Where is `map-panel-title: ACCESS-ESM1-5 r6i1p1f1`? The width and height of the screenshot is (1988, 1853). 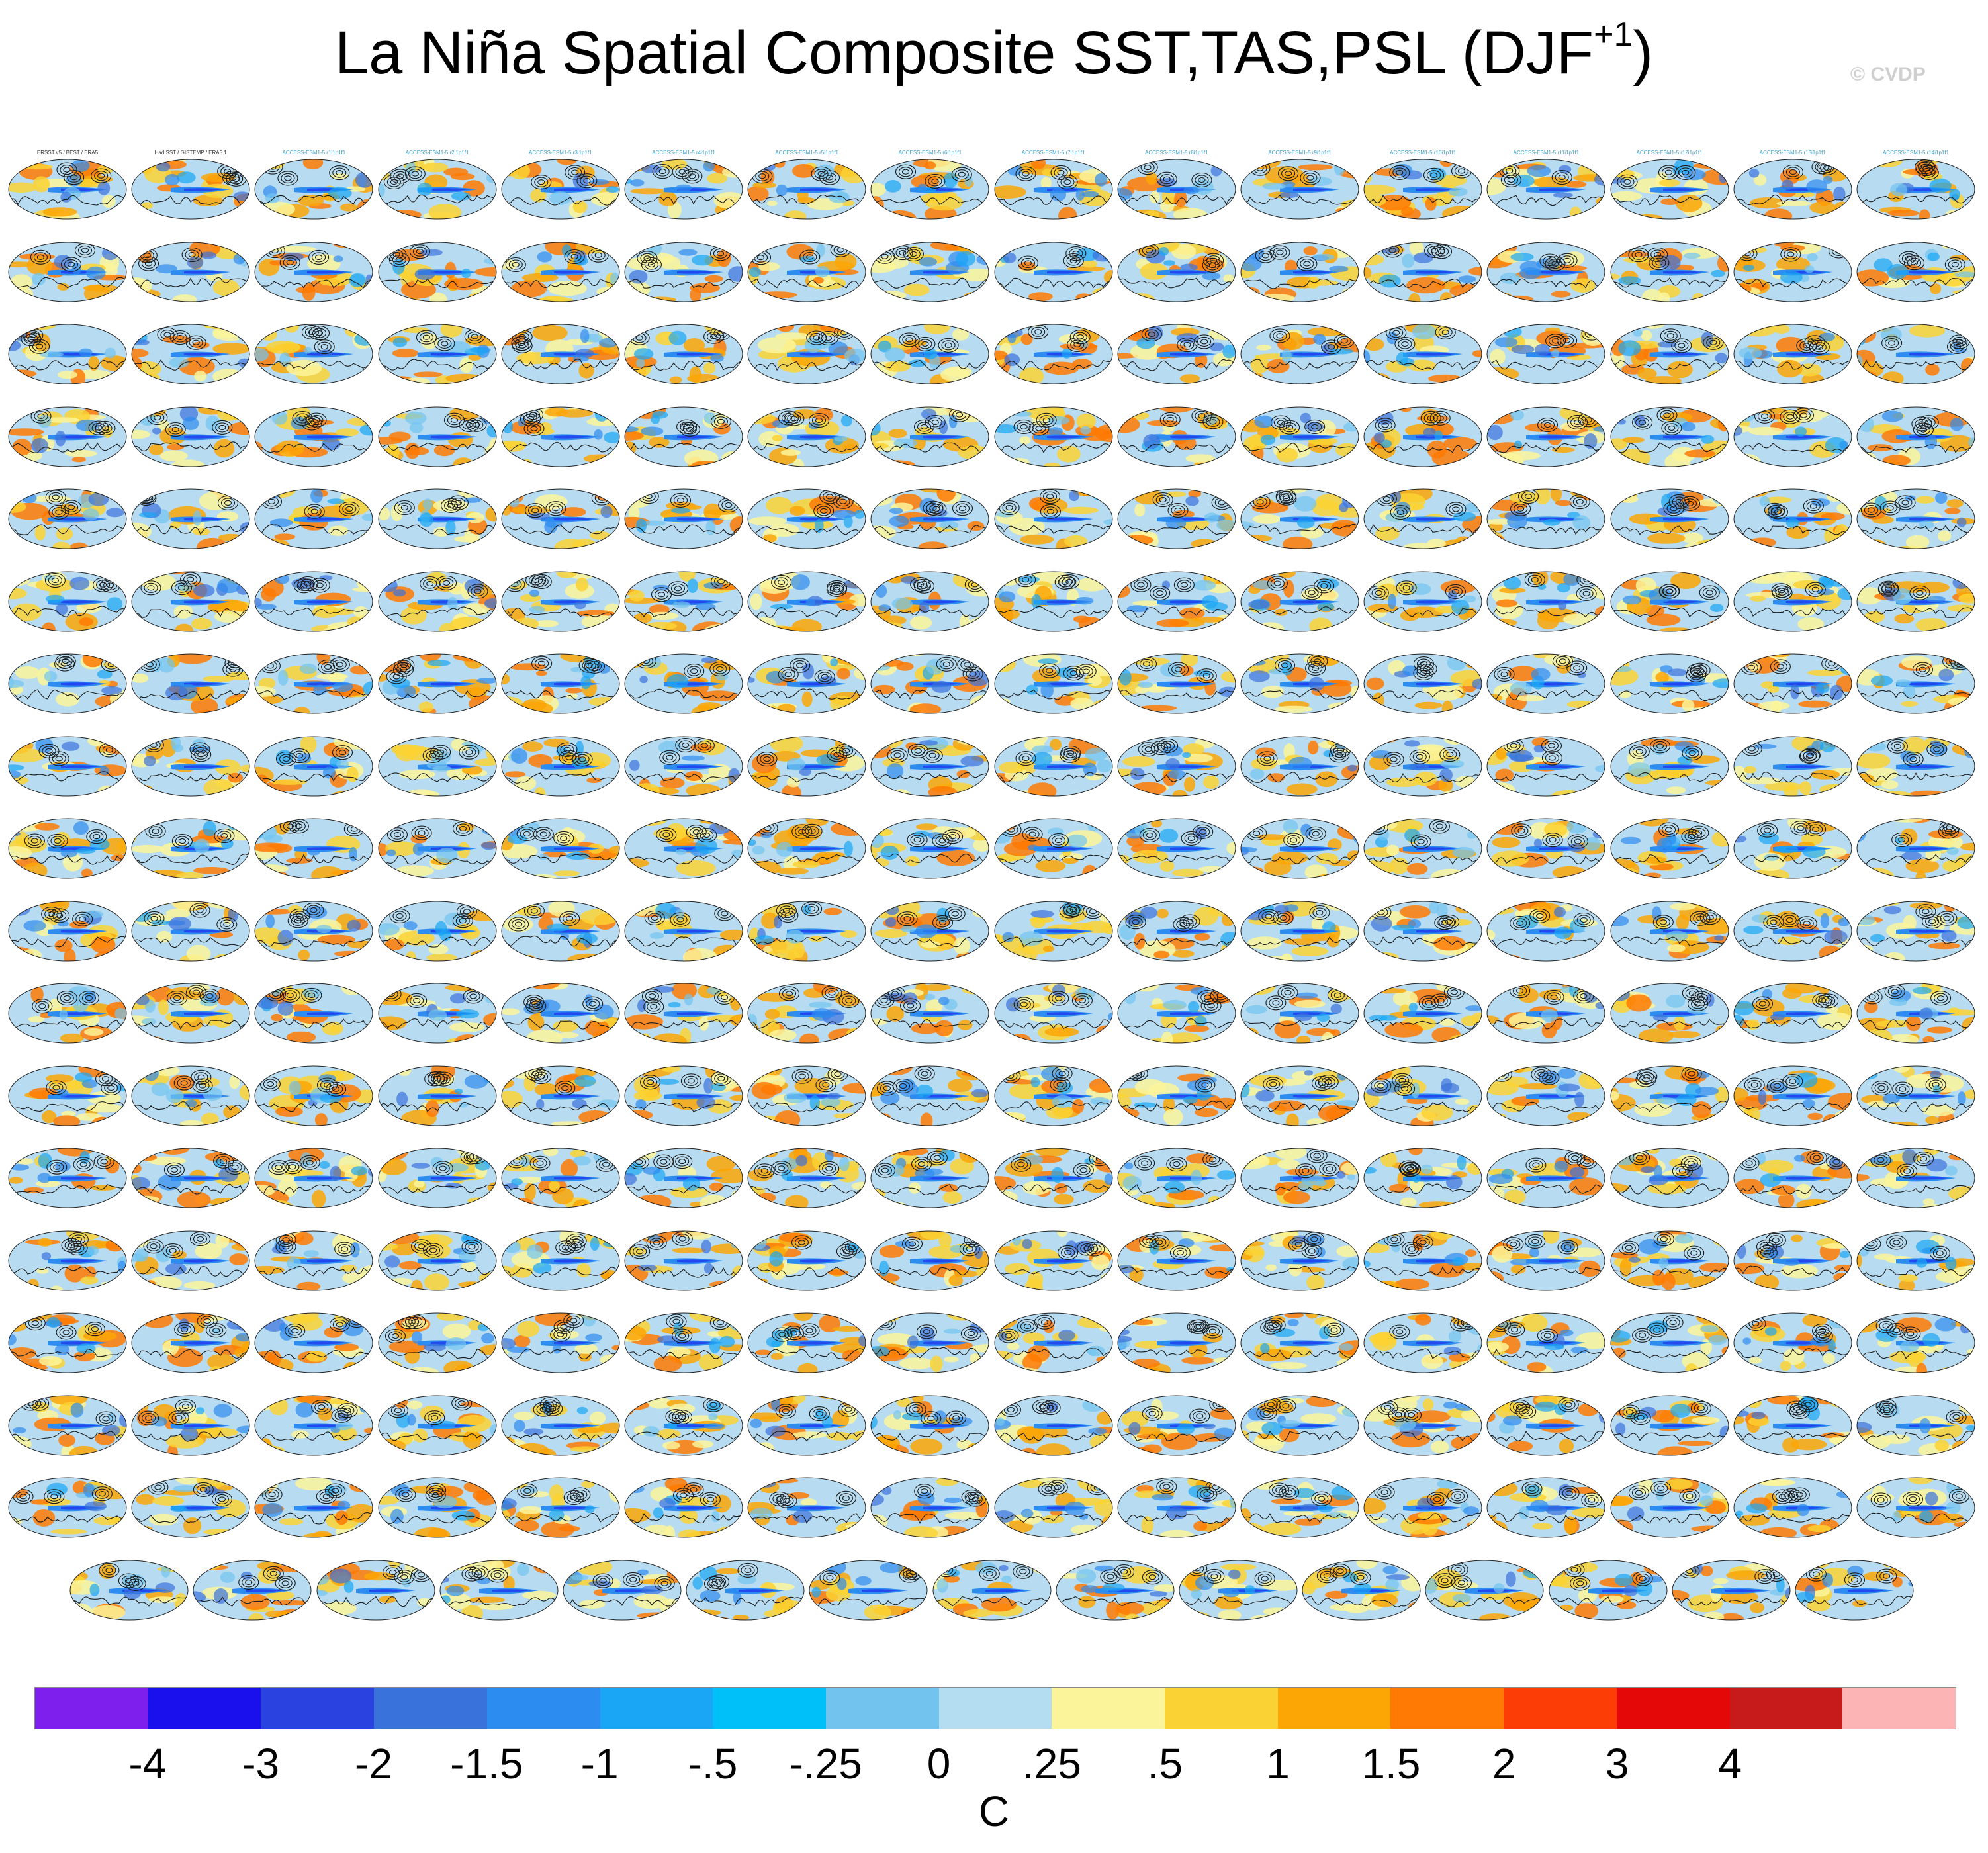
map-panel-title: ACCESS-ESM1-5 r6i1p1f1 is located at coordinates (930, 153).